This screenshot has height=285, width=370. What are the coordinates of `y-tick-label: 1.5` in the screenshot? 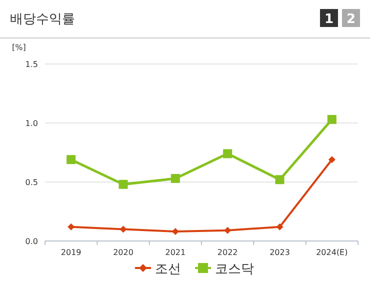 It's located at (31, 64).